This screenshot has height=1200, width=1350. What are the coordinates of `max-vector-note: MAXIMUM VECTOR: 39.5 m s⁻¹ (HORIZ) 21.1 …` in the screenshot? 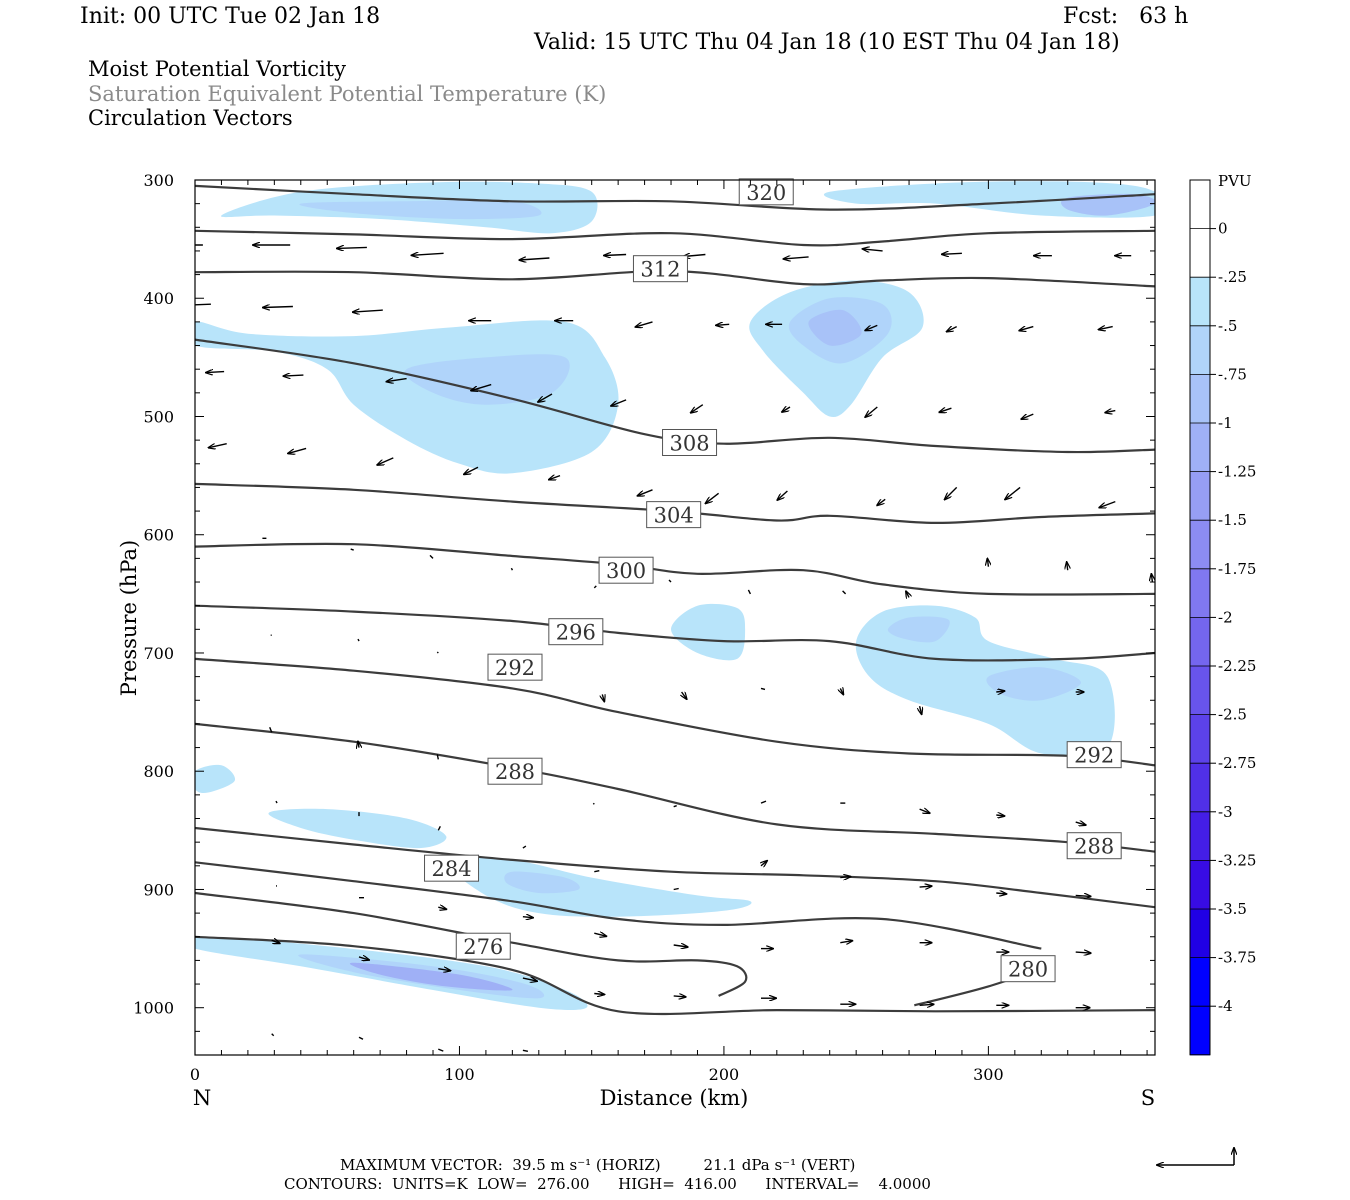 It's located at (598, 1165).